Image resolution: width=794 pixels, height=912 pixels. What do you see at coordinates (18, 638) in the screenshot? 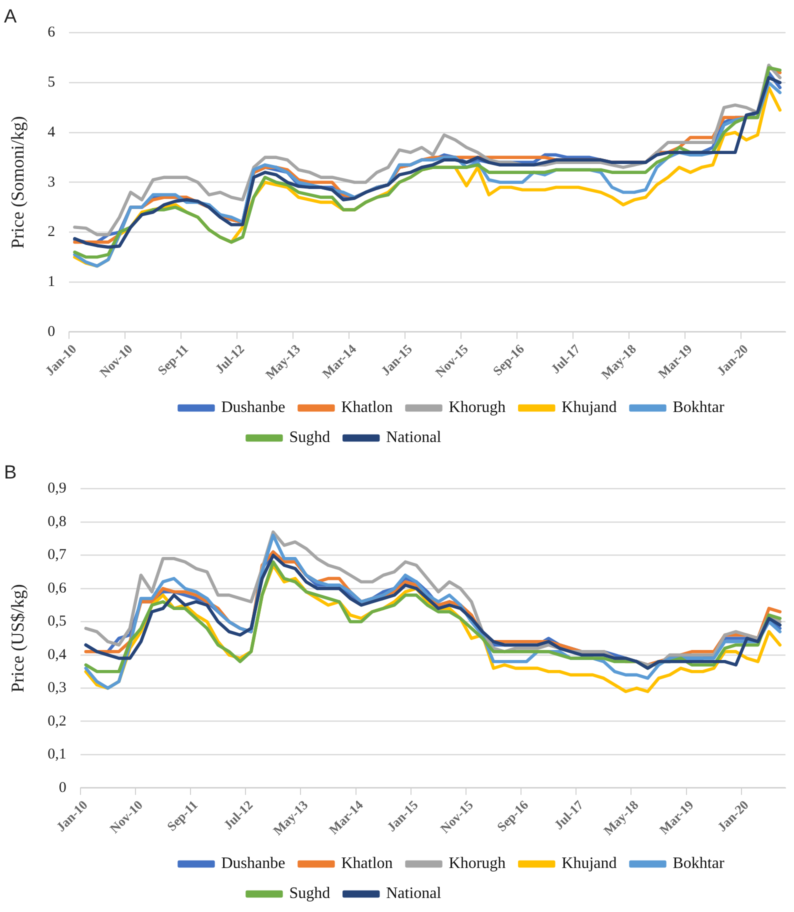
I see `y-axis-title: Price (US$/kg)` at bounding box center [18, 638].